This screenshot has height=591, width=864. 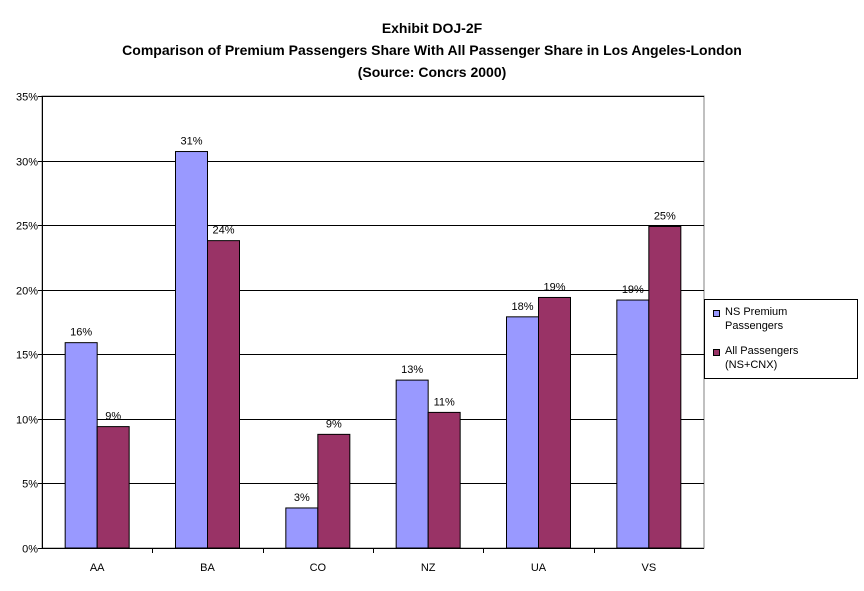 What do you see at coordinates (27, 163) in the screenshot?
I see `y-tick-label: 30%` at bounding box center [27, 163].